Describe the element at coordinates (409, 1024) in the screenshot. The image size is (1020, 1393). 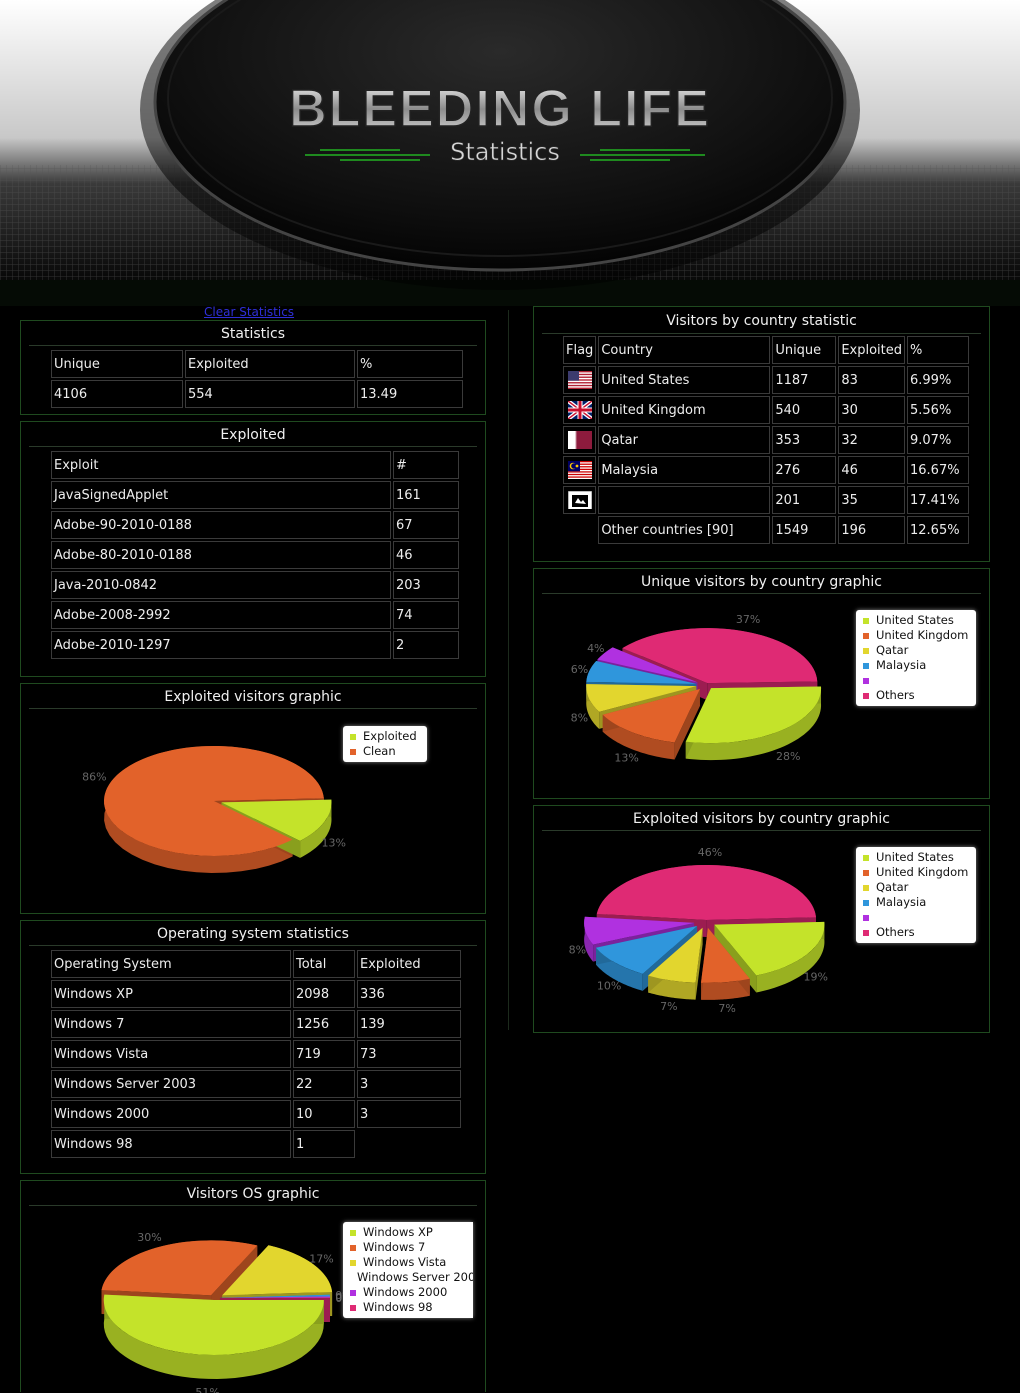
I see `os-exploited-cell: 139` at that location.